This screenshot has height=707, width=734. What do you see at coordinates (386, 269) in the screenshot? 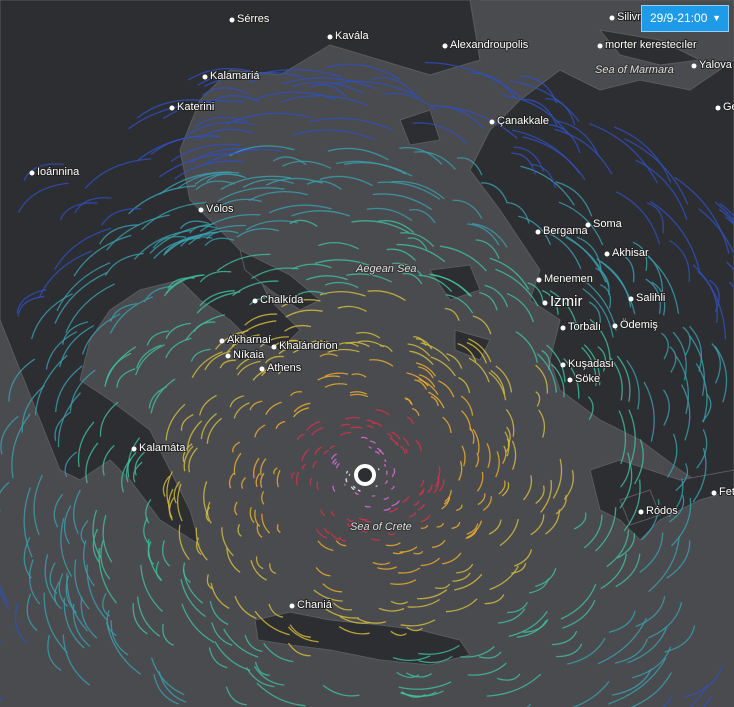
I see `sea-label: Aegean Sea` at bounding box center [386, 269].